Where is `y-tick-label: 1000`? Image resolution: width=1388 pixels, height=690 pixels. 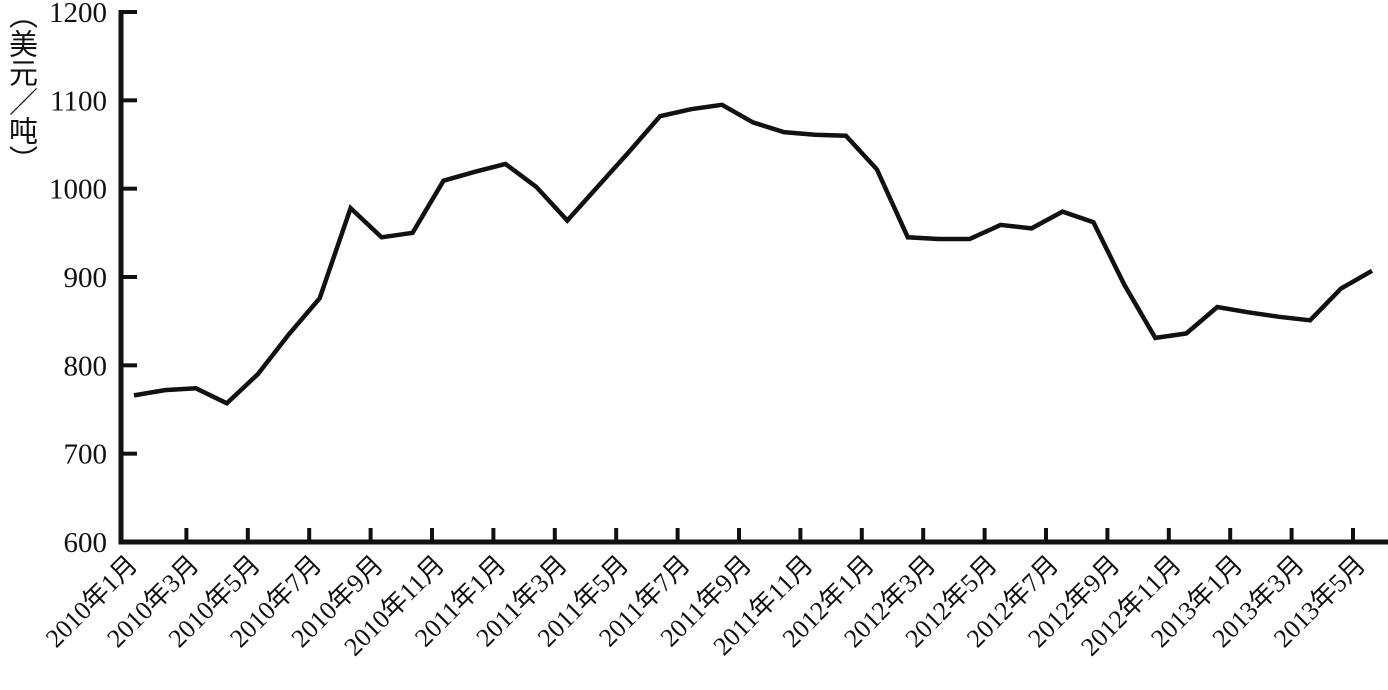
y-tick-label: 1000 is located at coordinates (78, 190).